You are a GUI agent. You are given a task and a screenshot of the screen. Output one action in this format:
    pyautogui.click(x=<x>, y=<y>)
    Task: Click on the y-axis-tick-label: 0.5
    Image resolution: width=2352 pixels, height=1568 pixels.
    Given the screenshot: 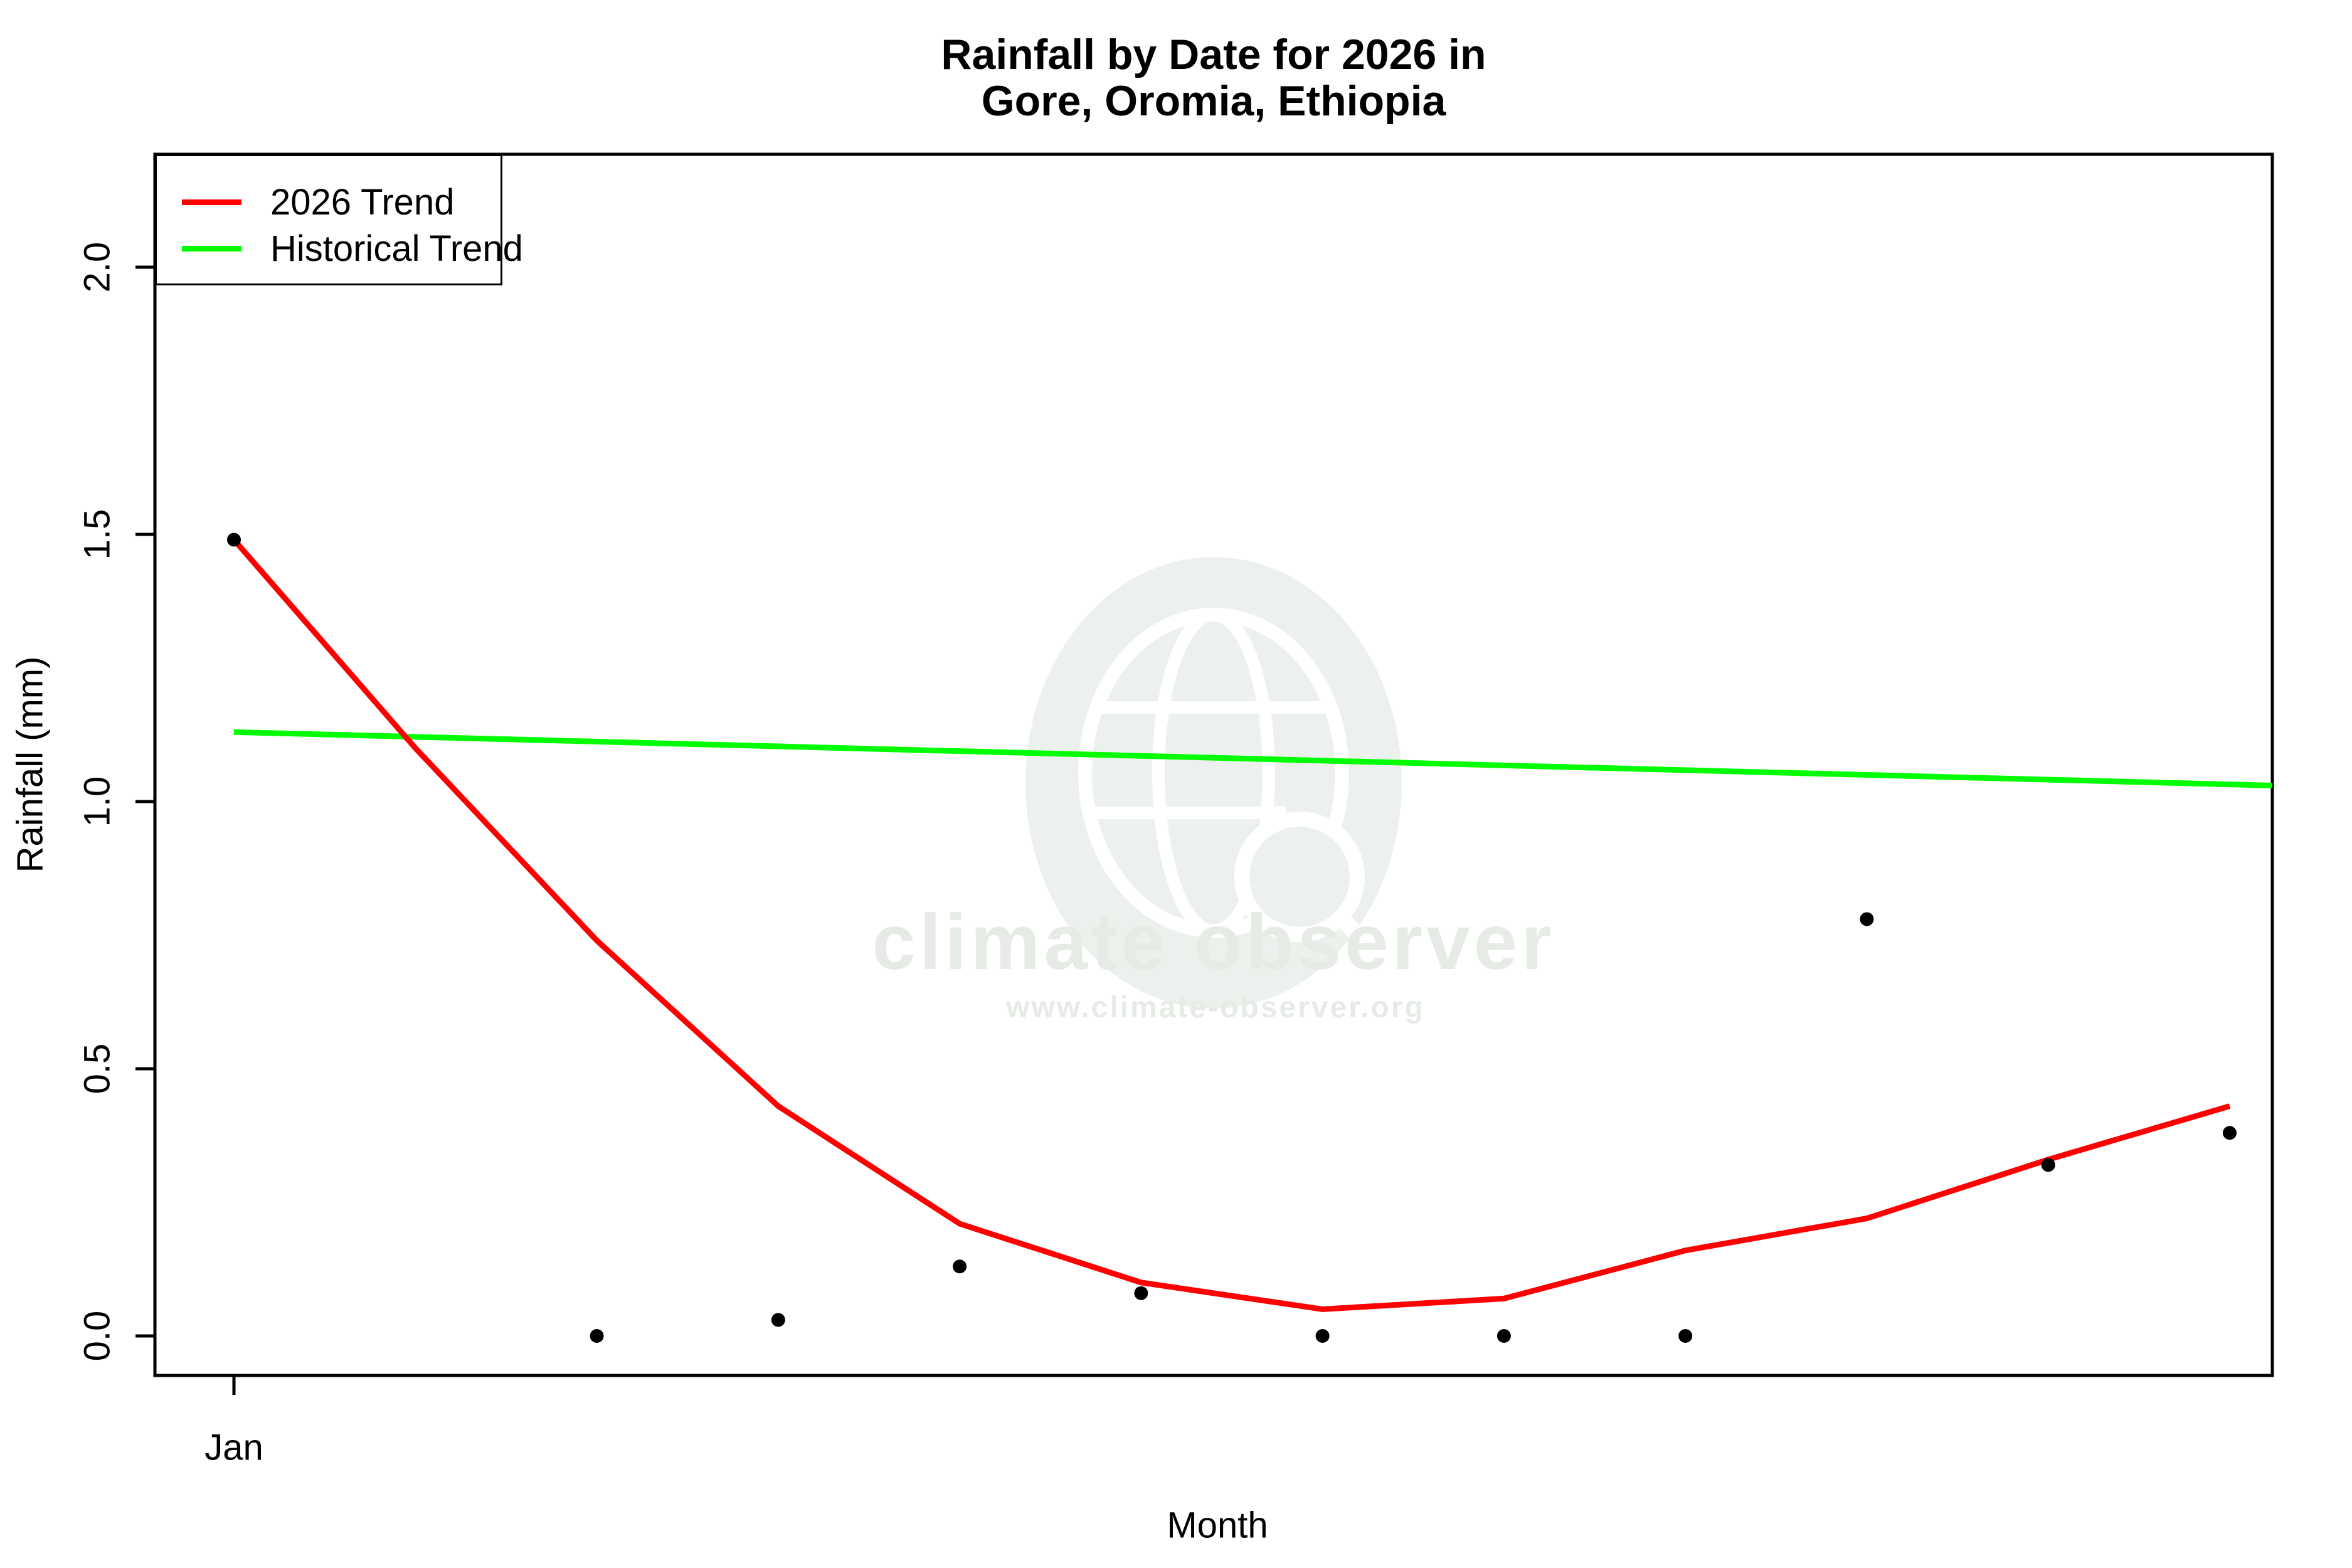 What is the action you would take?
    pyautogui.click(x=97, y=1069)
    